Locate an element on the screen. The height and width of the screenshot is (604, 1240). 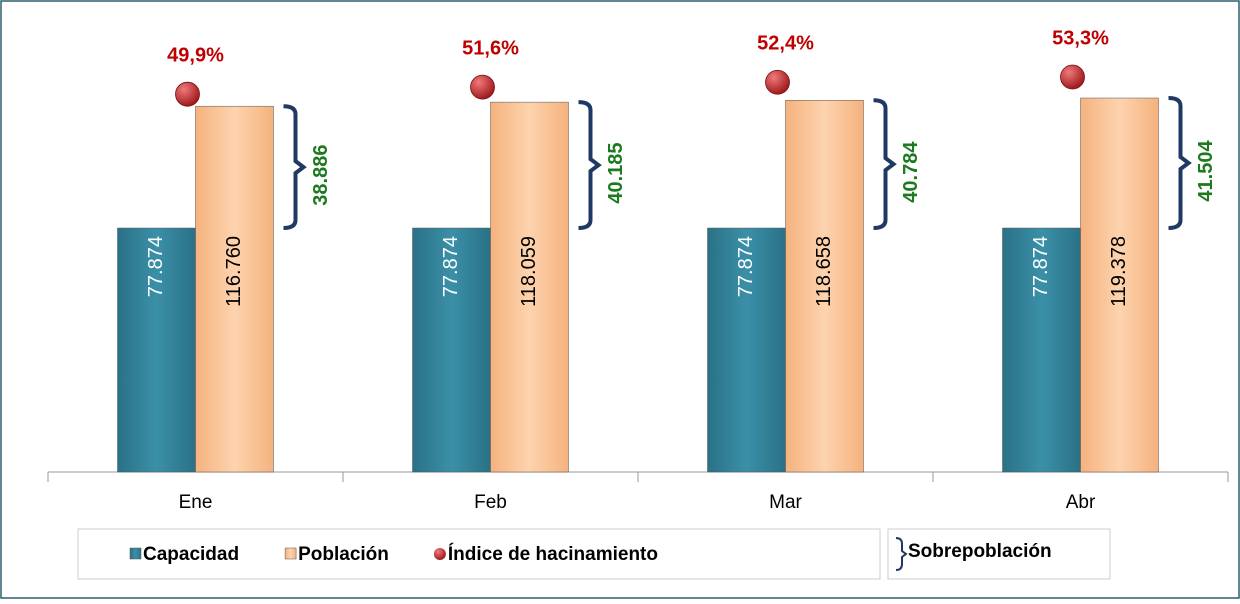
data-label: 118.658 is located at coordinates (824, 271).